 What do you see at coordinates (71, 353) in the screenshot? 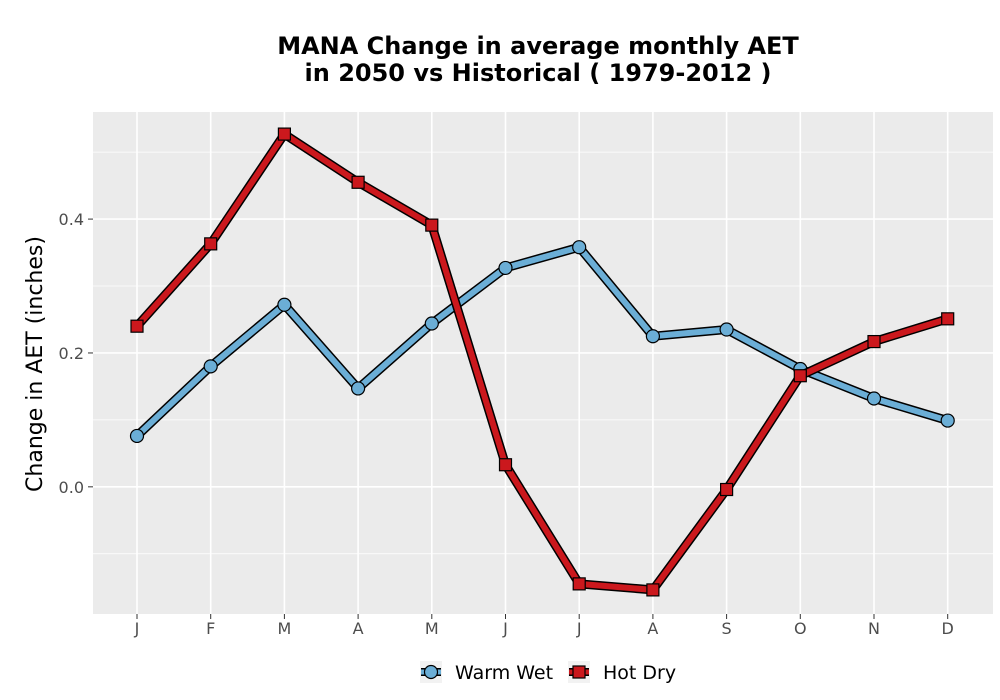
I see `y-tick-label: 0.2` at bounding box center [71, 353].